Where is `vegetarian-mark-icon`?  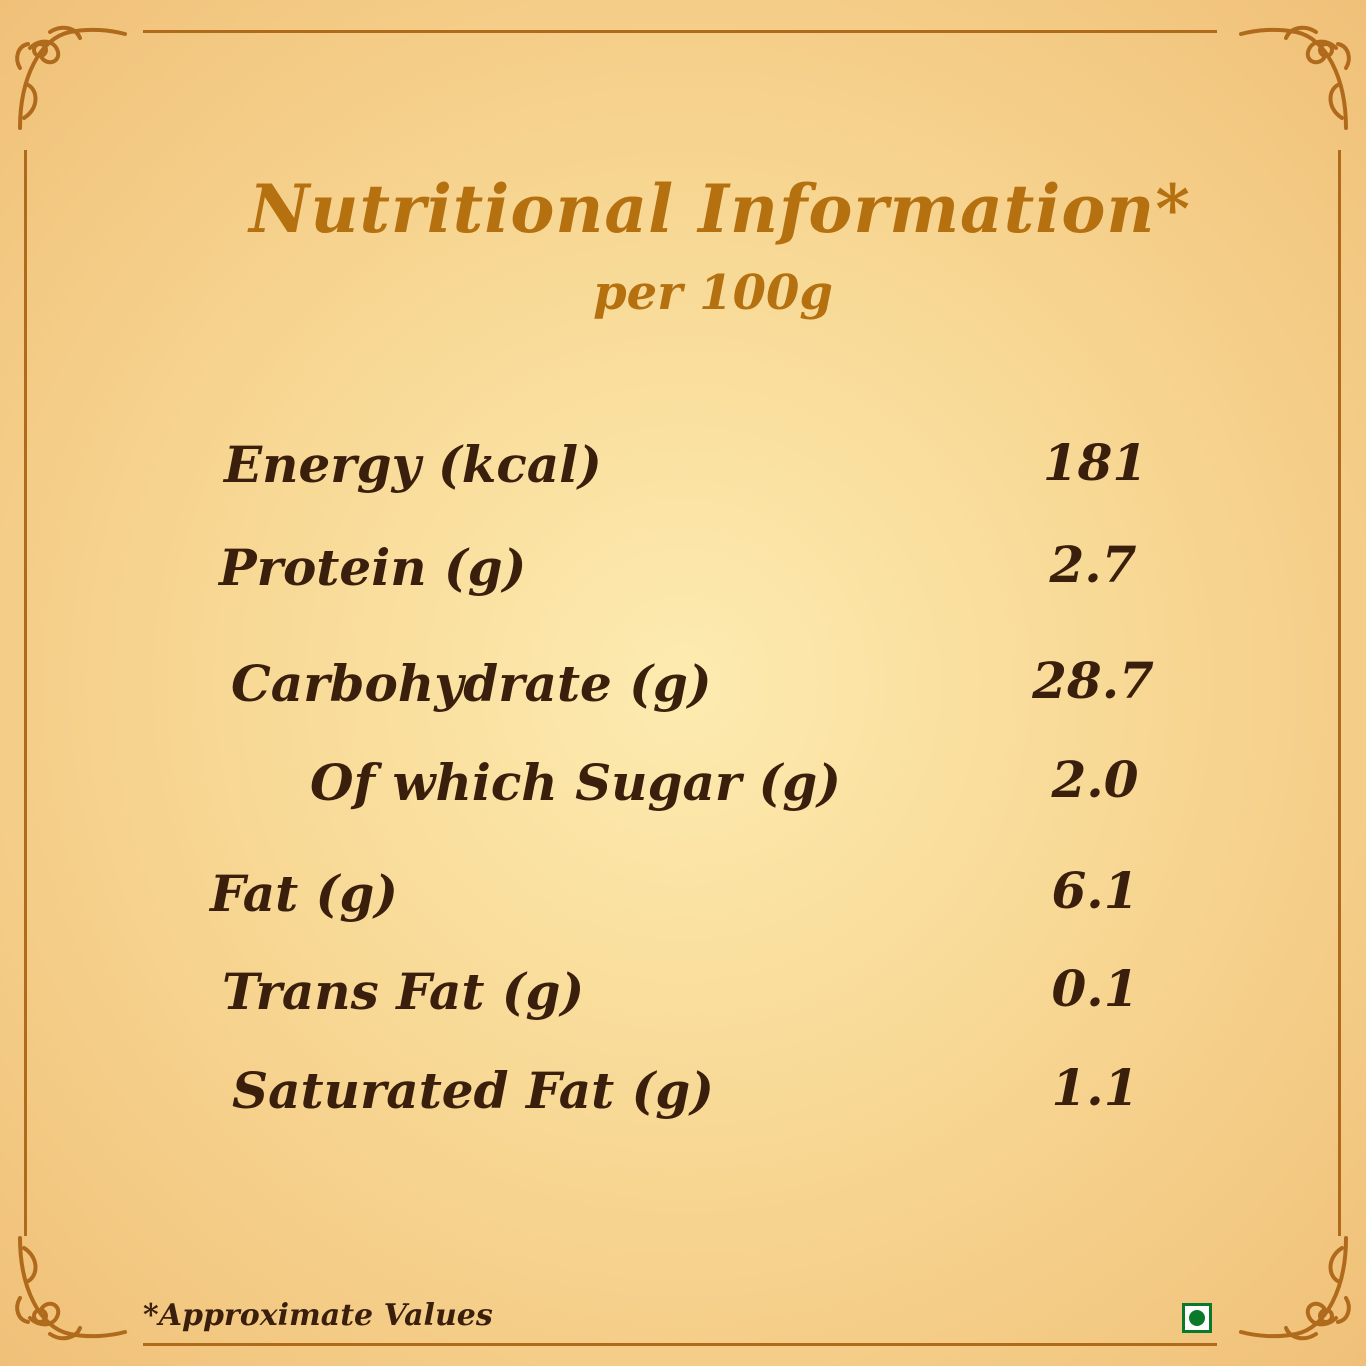
vegetarian-mark-icon is located at coordinates (1197, 1318).